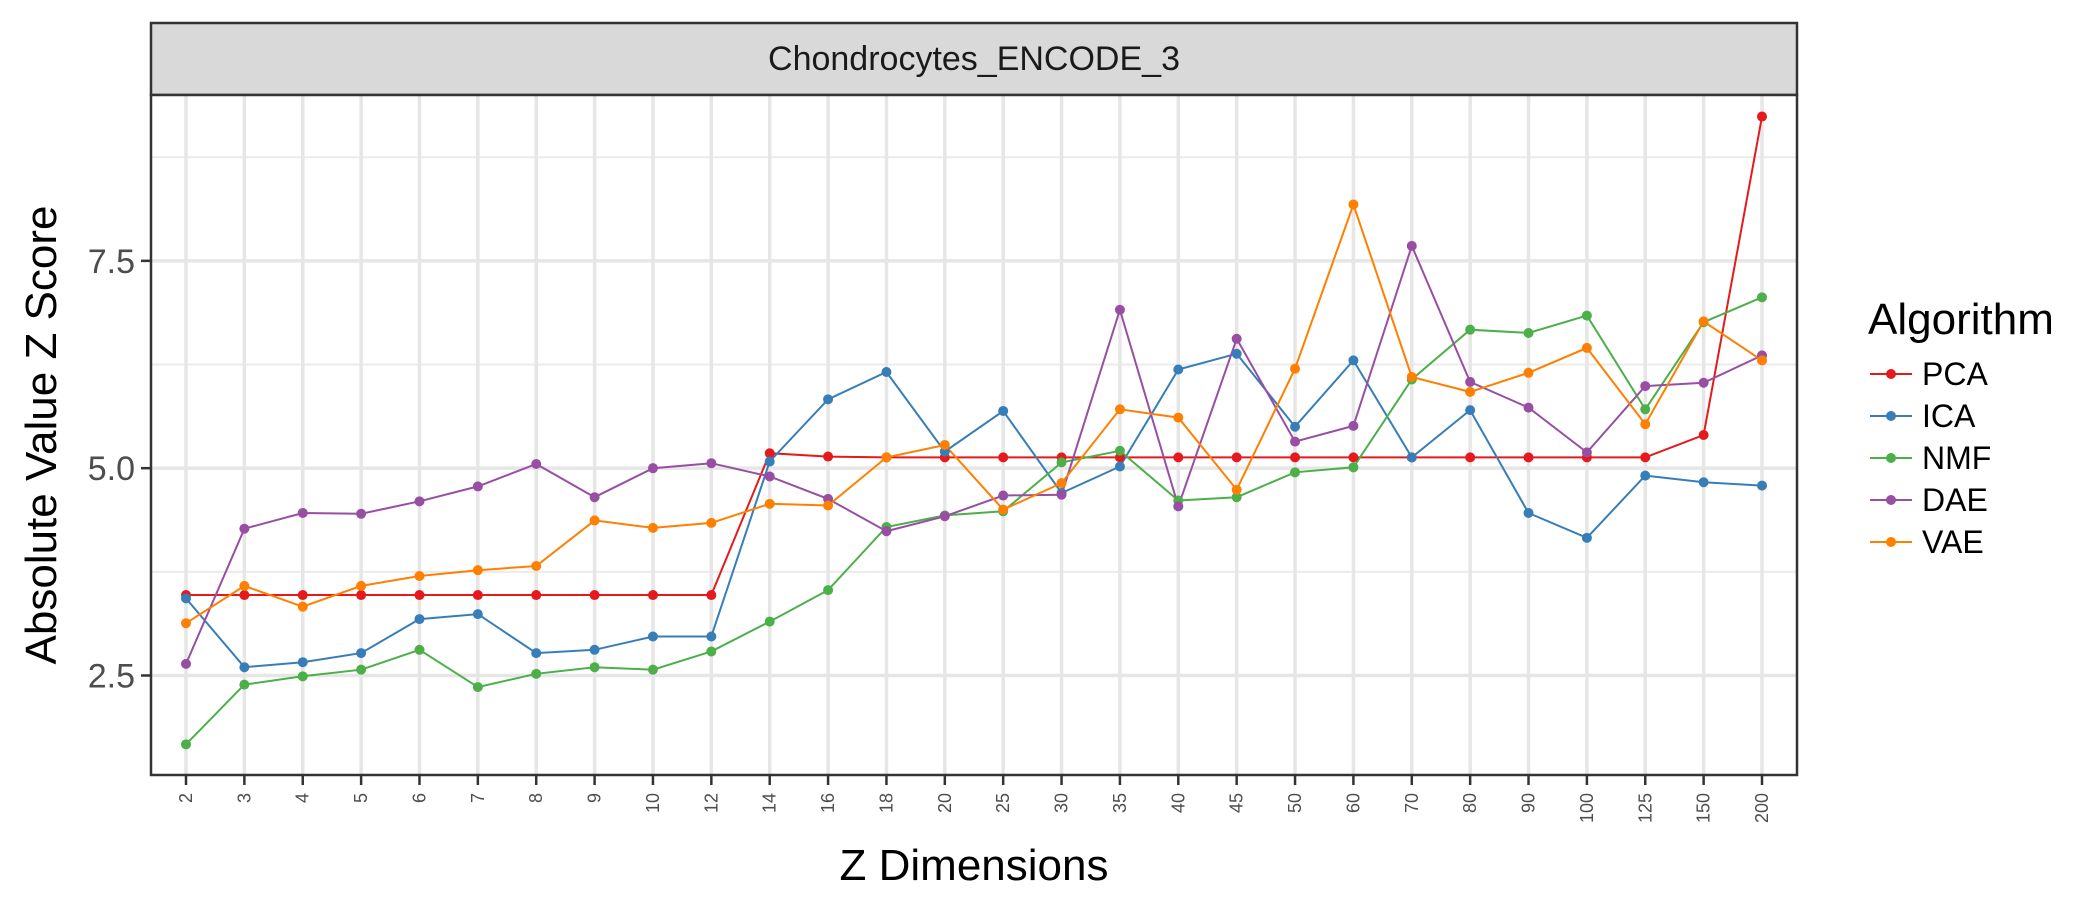 The height and width of the screenshot is (900, 2100). What do you see at coordinates (41, 435) in the screenshot?
I see `y-axis-title: Absolute Value Z Score` at bounding box center [41, 435].